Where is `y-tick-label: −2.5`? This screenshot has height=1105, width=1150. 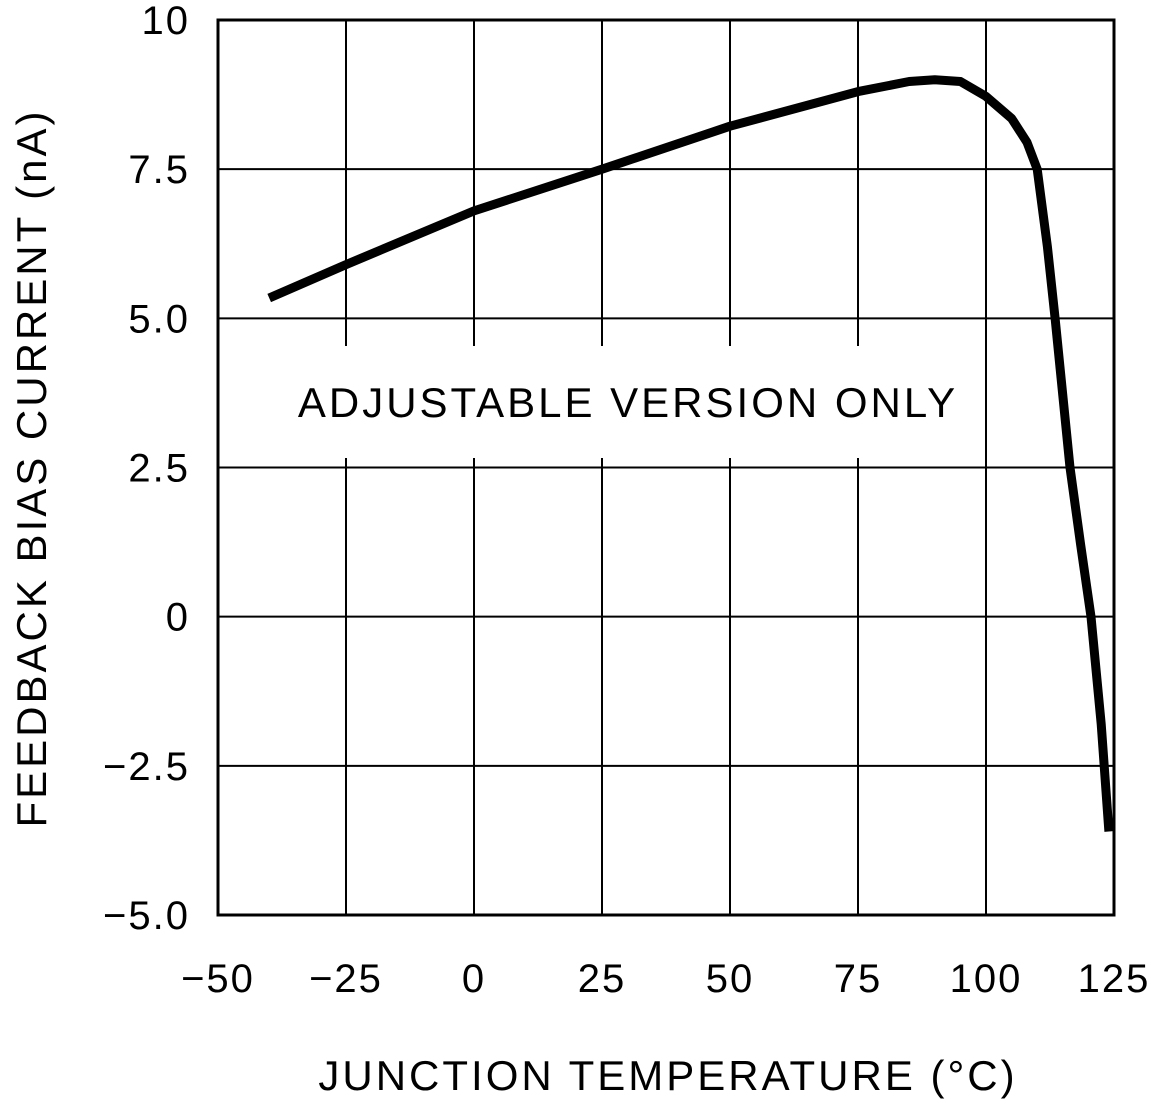
y-tick-label: −2.5 is located at coordinates (146, 767).